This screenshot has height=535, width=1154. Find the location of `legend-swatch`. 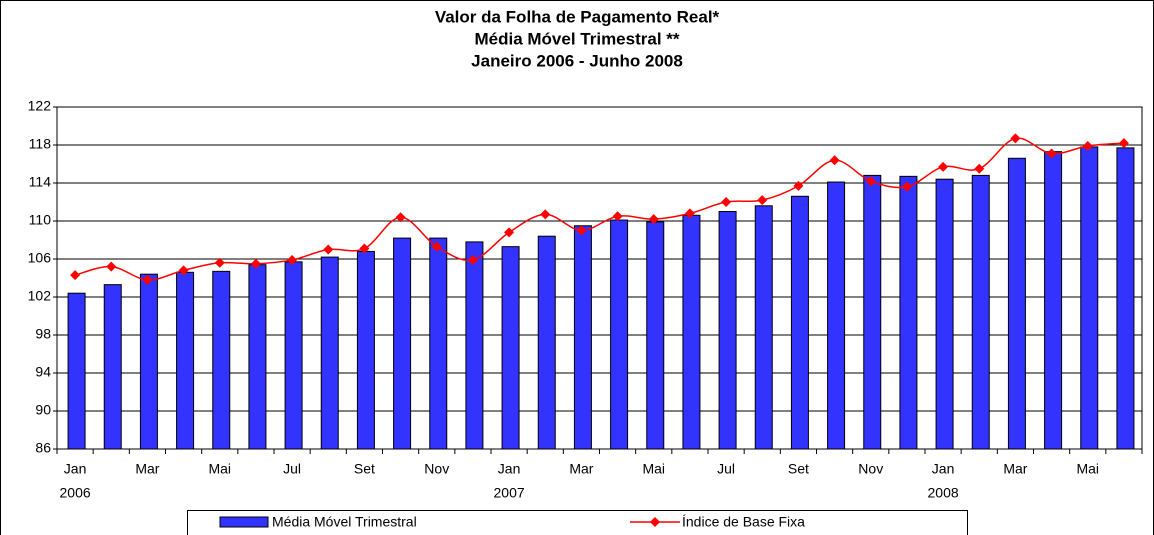

legend-swatch is located at coordinates (244, 522).